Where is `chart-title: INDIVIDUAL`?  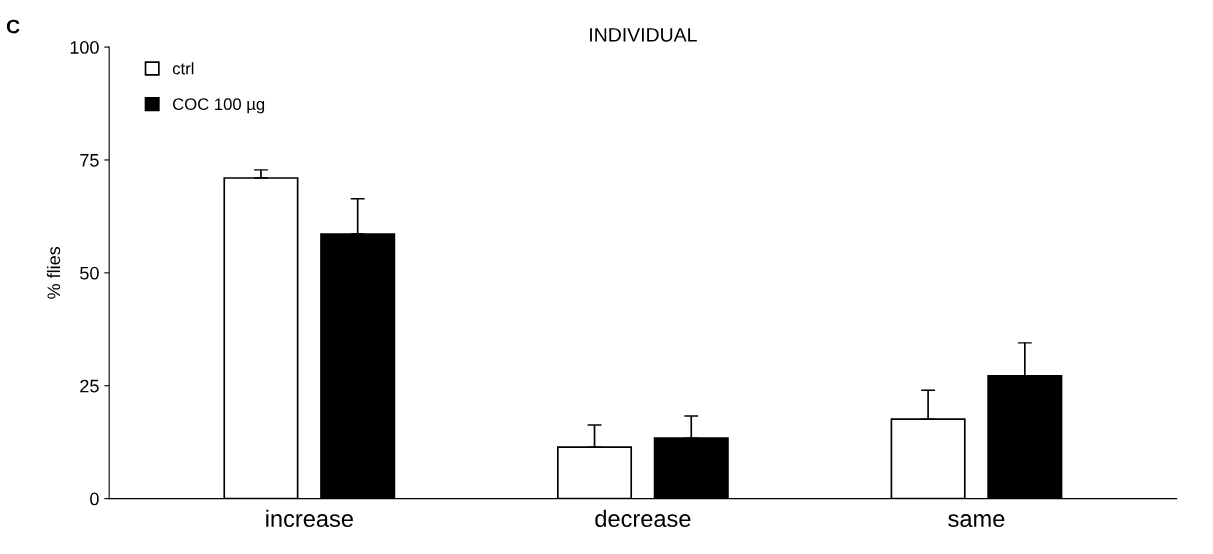 chart-title: INDIVIDUAL is located at coordinates (643, 35).